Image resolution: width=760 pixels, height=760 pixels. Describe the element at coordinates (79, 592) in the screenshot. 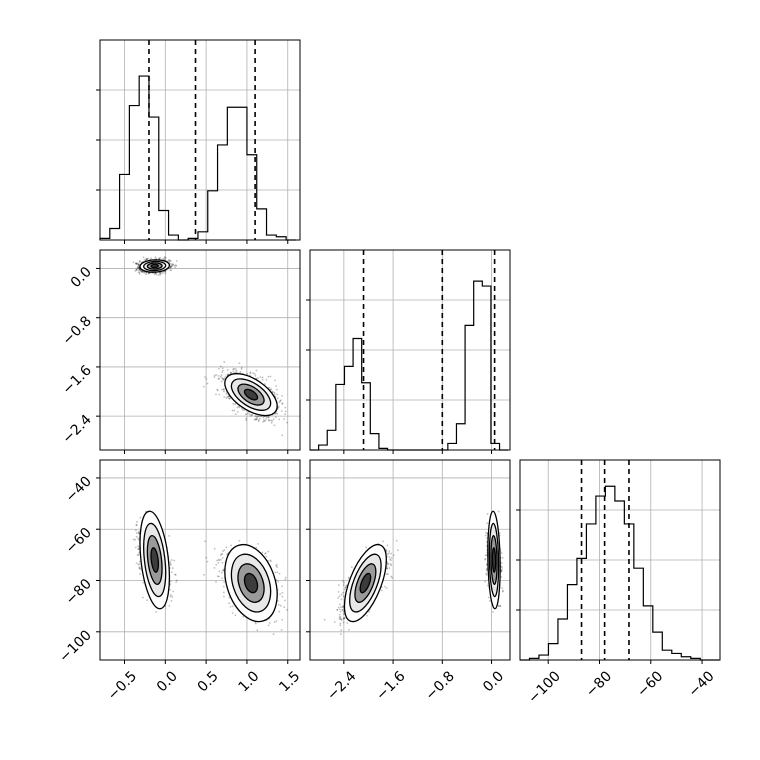

I see `y-tick-label: −80` at that location.